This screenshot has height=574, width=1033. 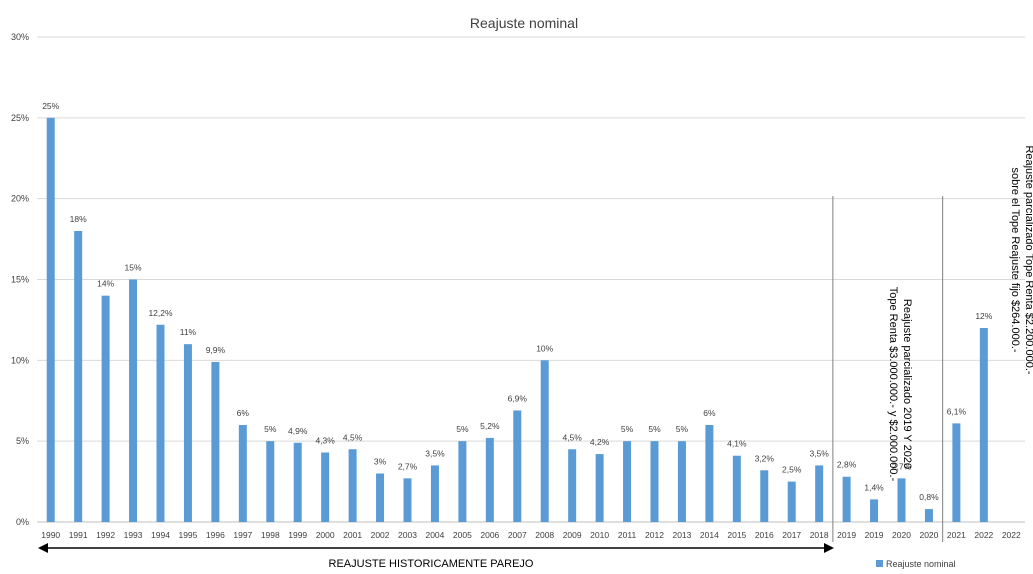 I want to click on y-axis-ticks: 0% 5% 10% 15% 20% 25% 30%, so click(x=20, y=279).